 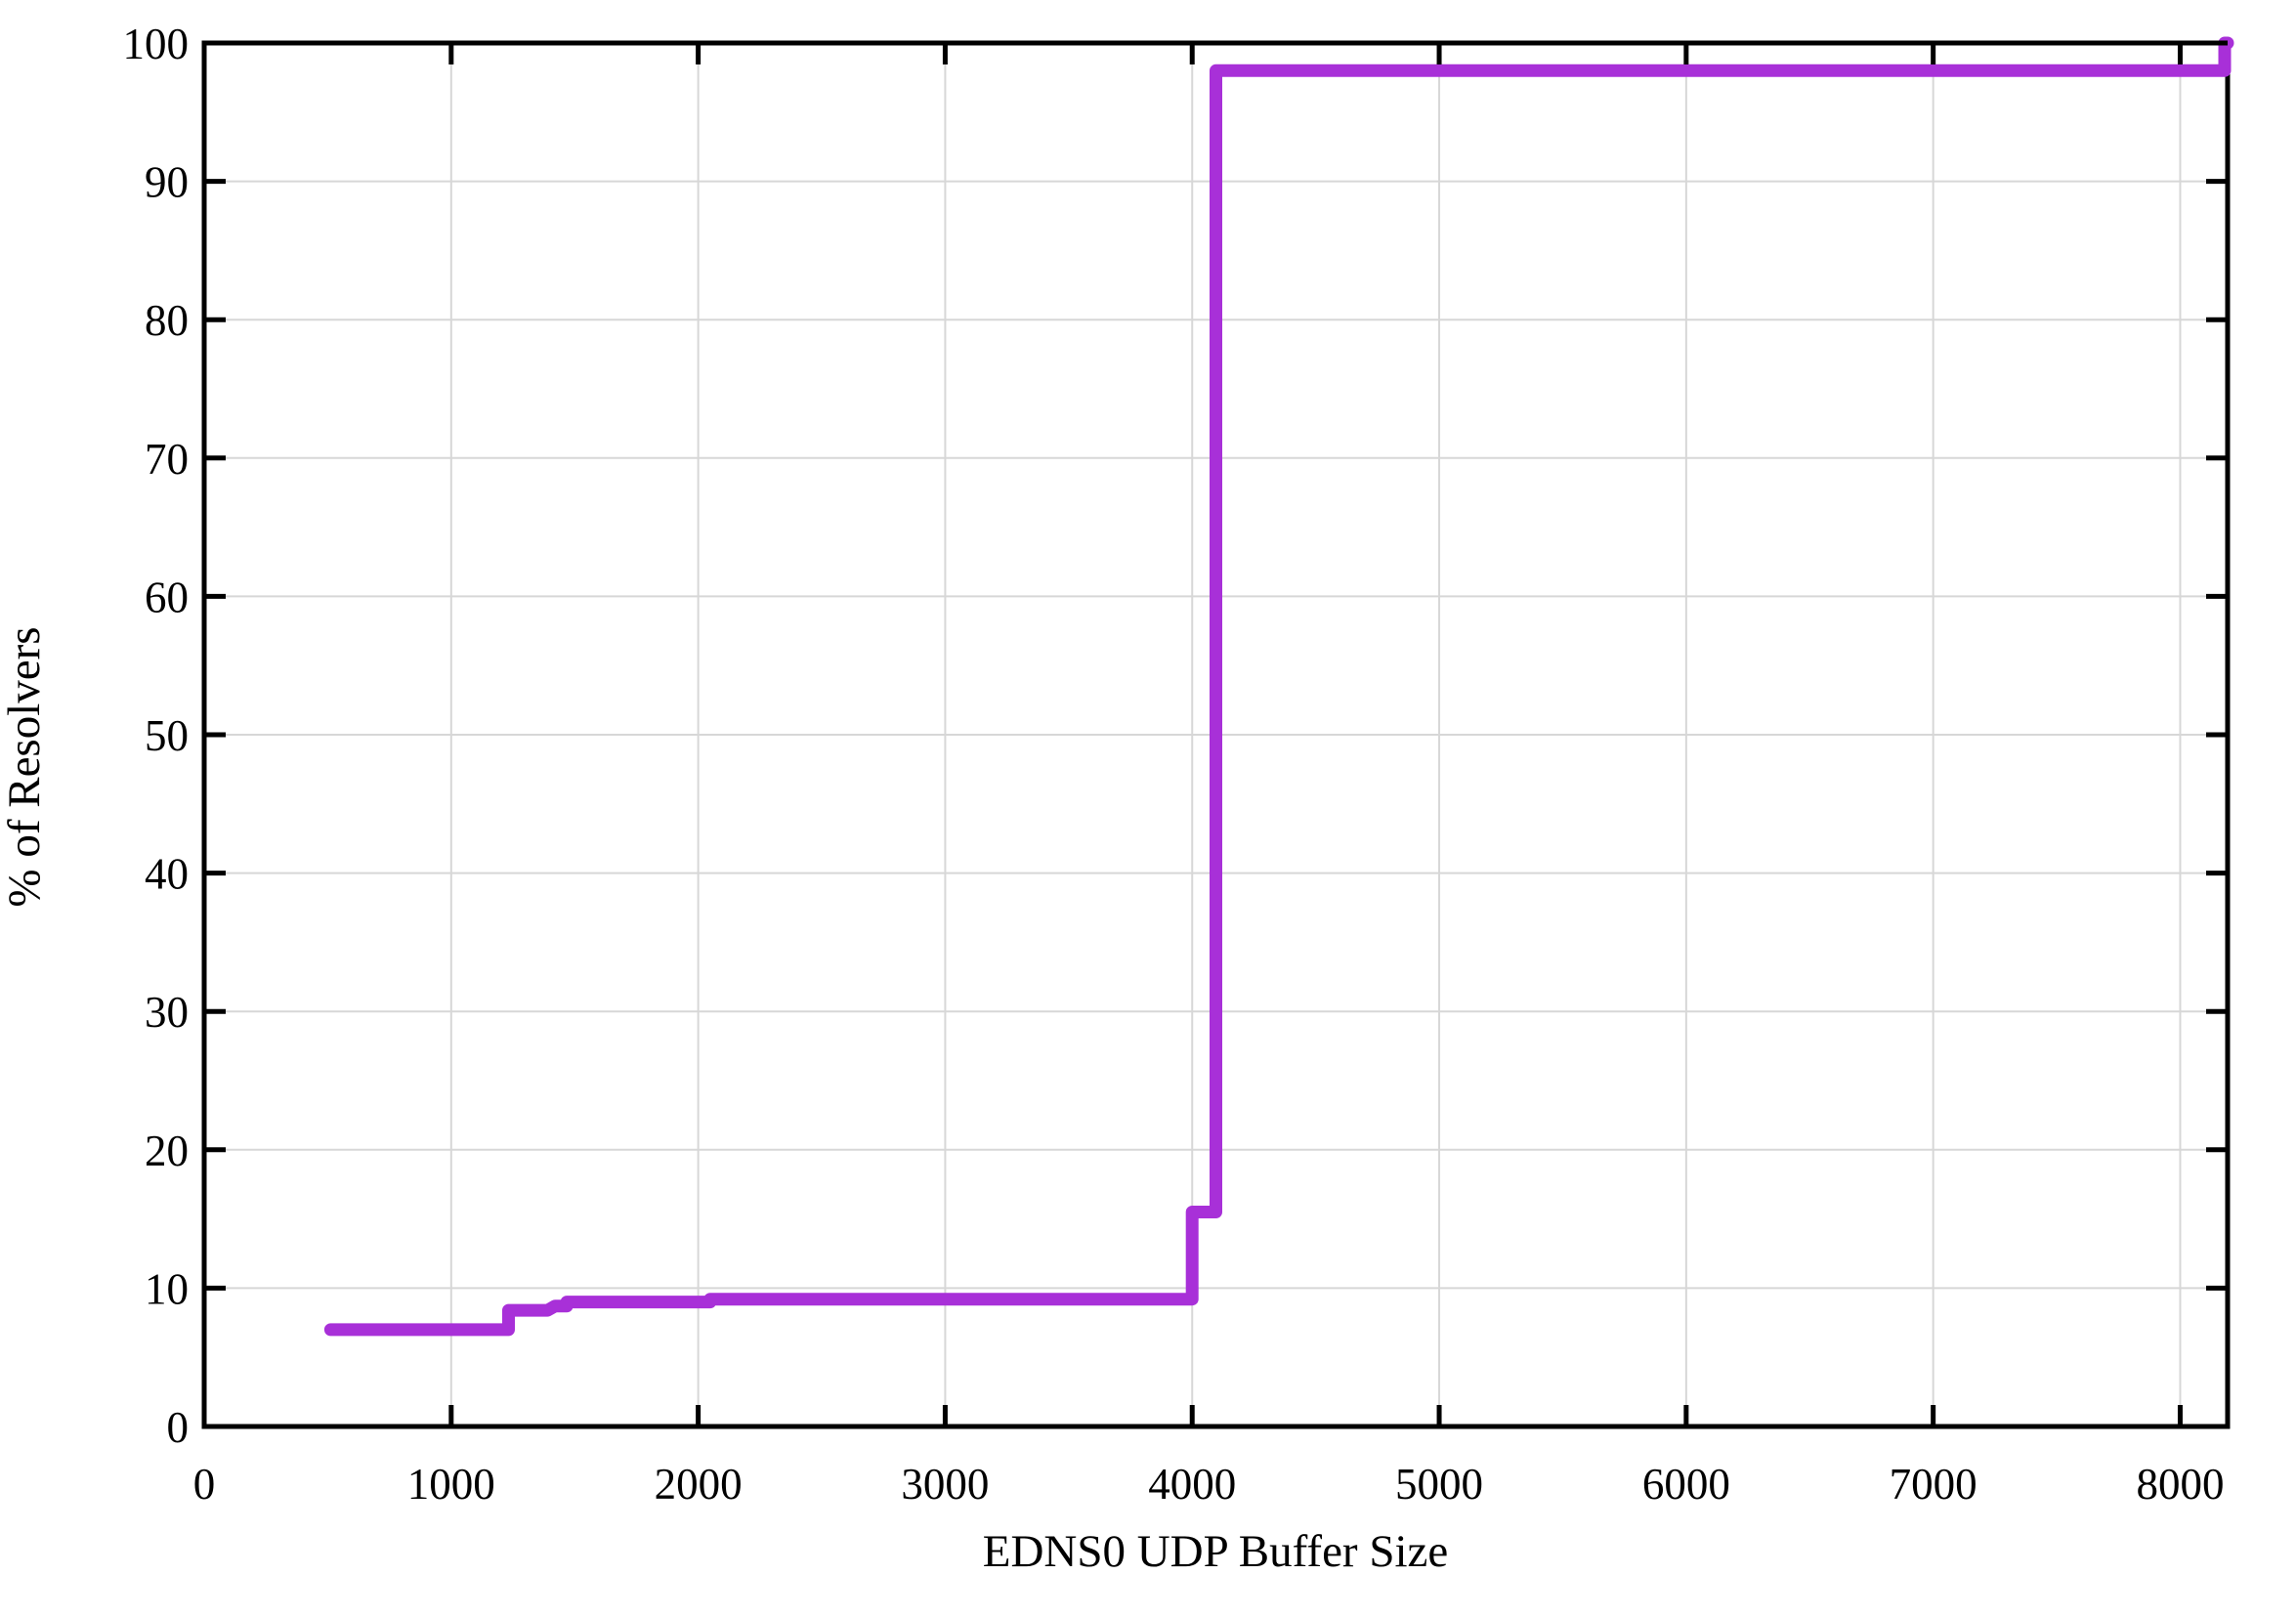 I want to click on x-tick-label-4000: 4000, so click(x=1192, y=1484).